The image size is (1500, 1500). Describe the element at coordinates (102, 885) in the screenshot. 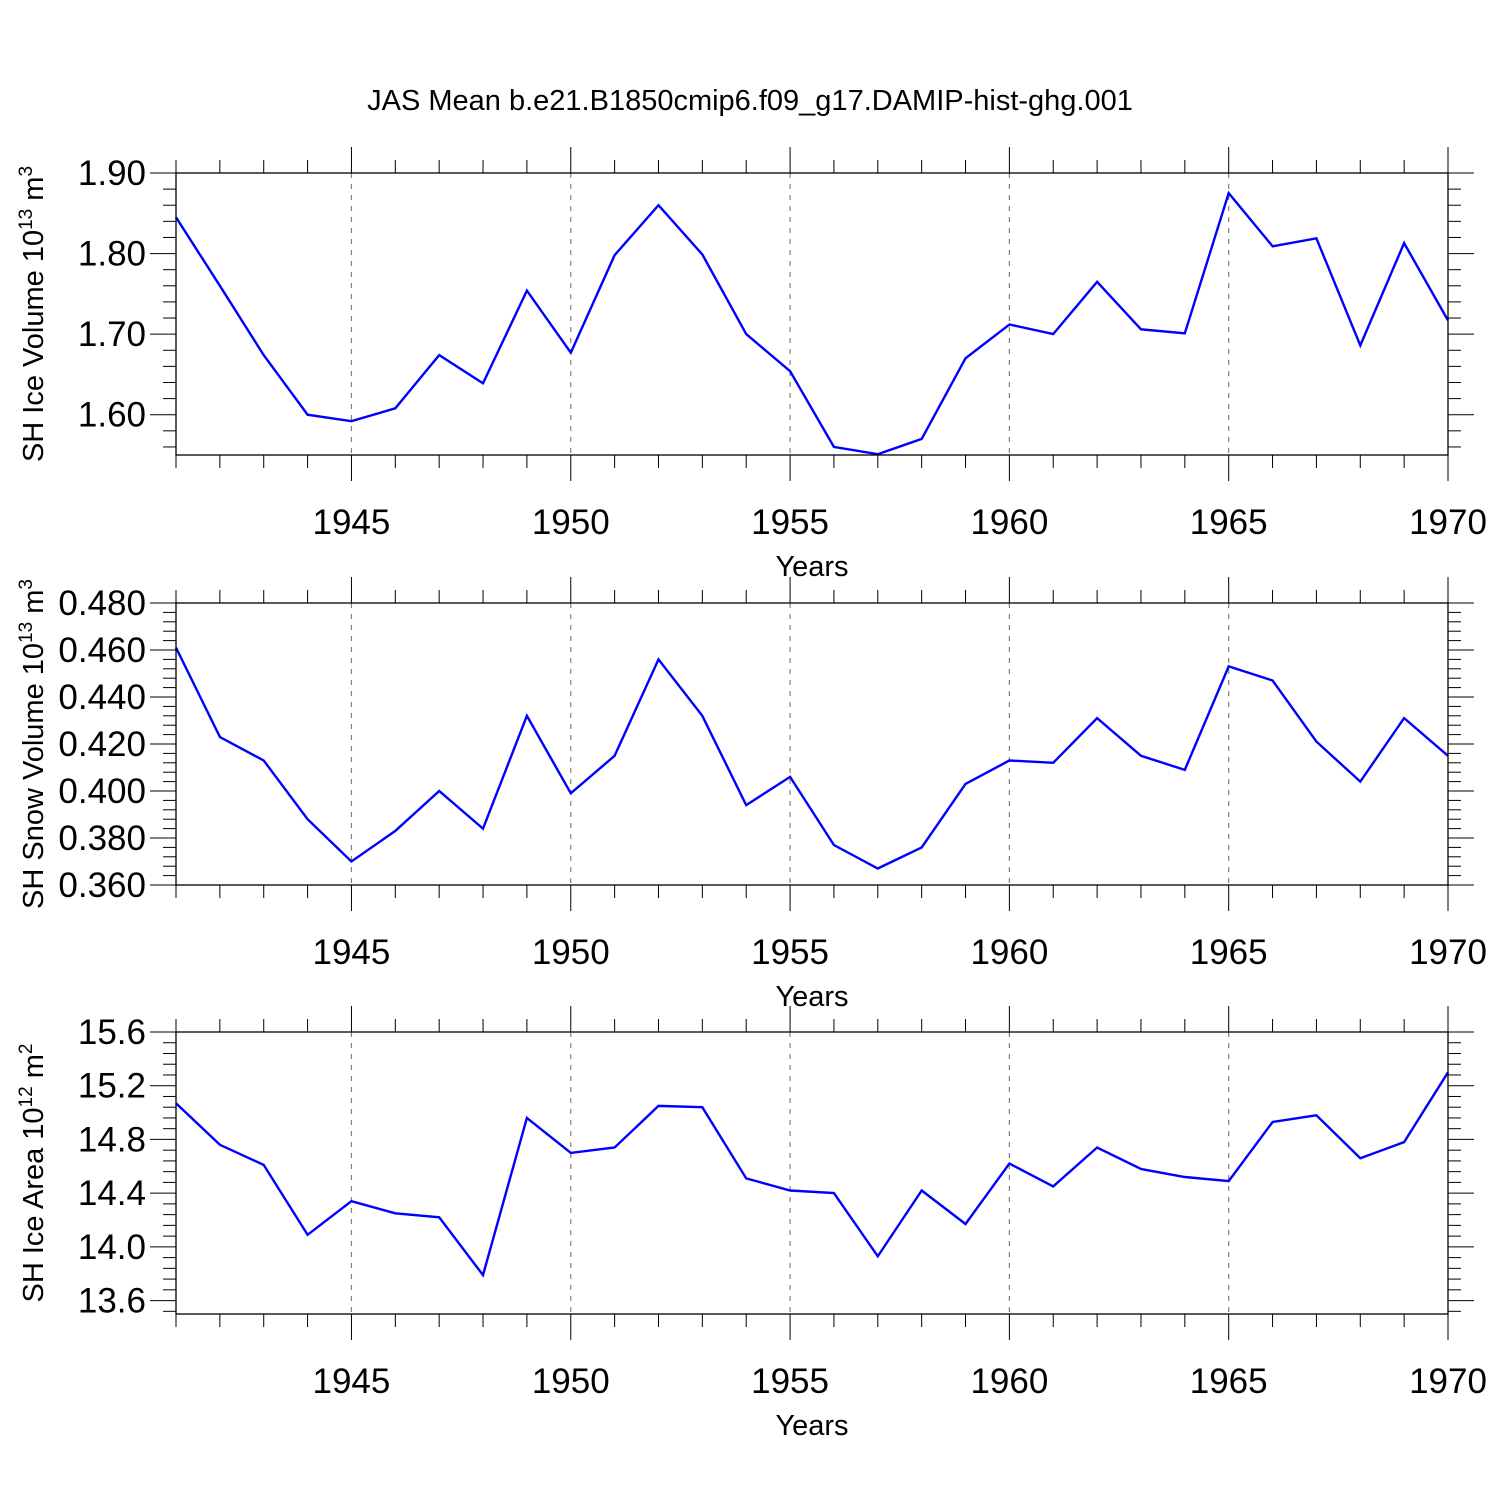

I see `y-tick-label: 0.360` at that location.